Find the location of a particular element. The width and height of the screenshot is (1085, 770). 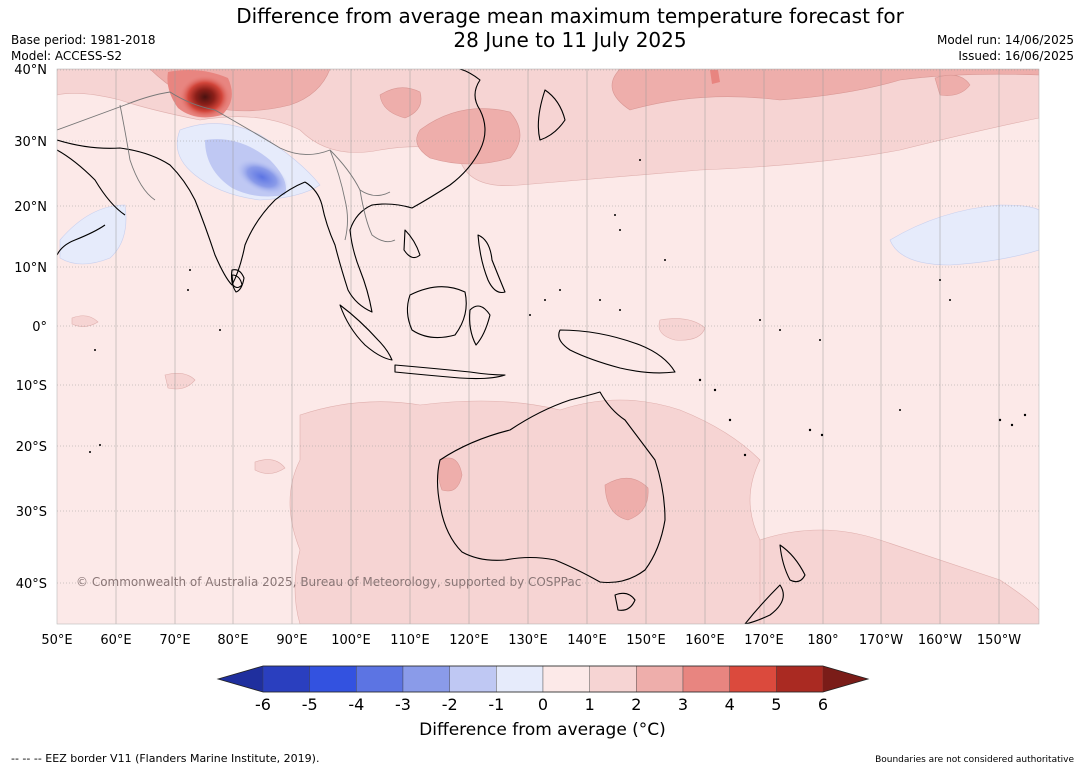

colorbar: -6 -5 -4 -3 -2 -1 0 1 2 3 4 5 6 is located at coordinates (543, 689).